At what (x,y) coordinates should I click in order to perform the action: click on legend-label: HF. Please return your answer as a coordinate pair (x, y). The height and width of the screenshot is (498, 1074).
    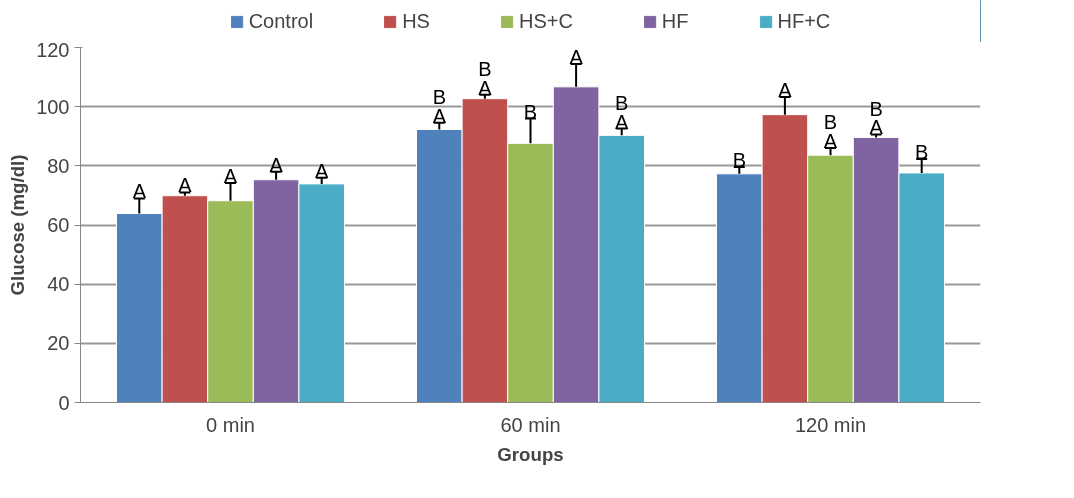
    Looking at the image, I should click on (675, 21).